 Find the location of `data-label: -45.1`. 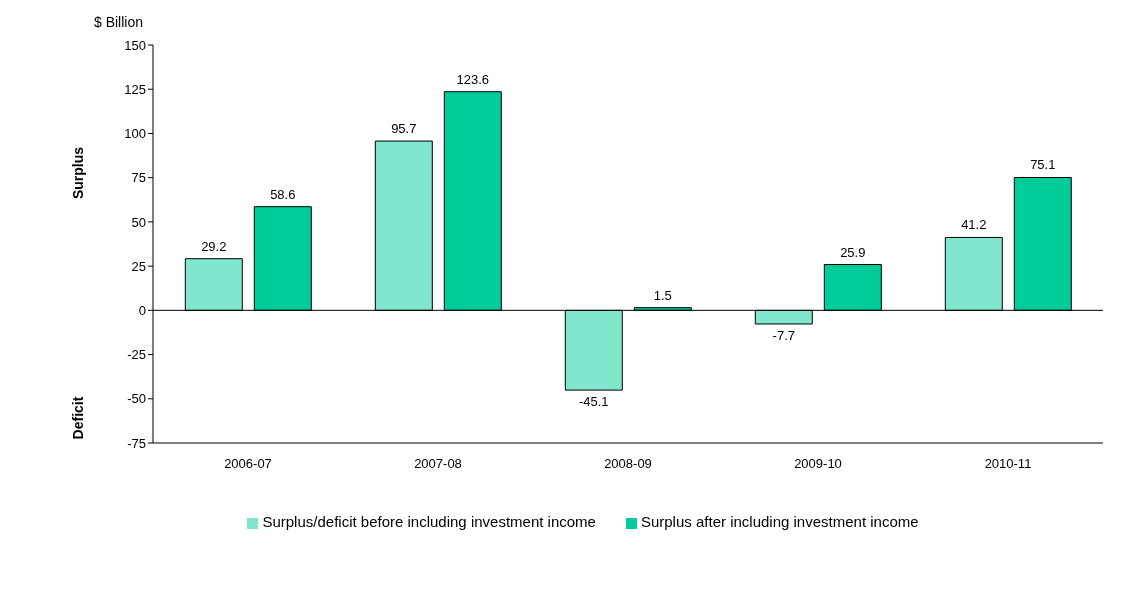

data-label: -45.1 is located at coordinates (593, 402).